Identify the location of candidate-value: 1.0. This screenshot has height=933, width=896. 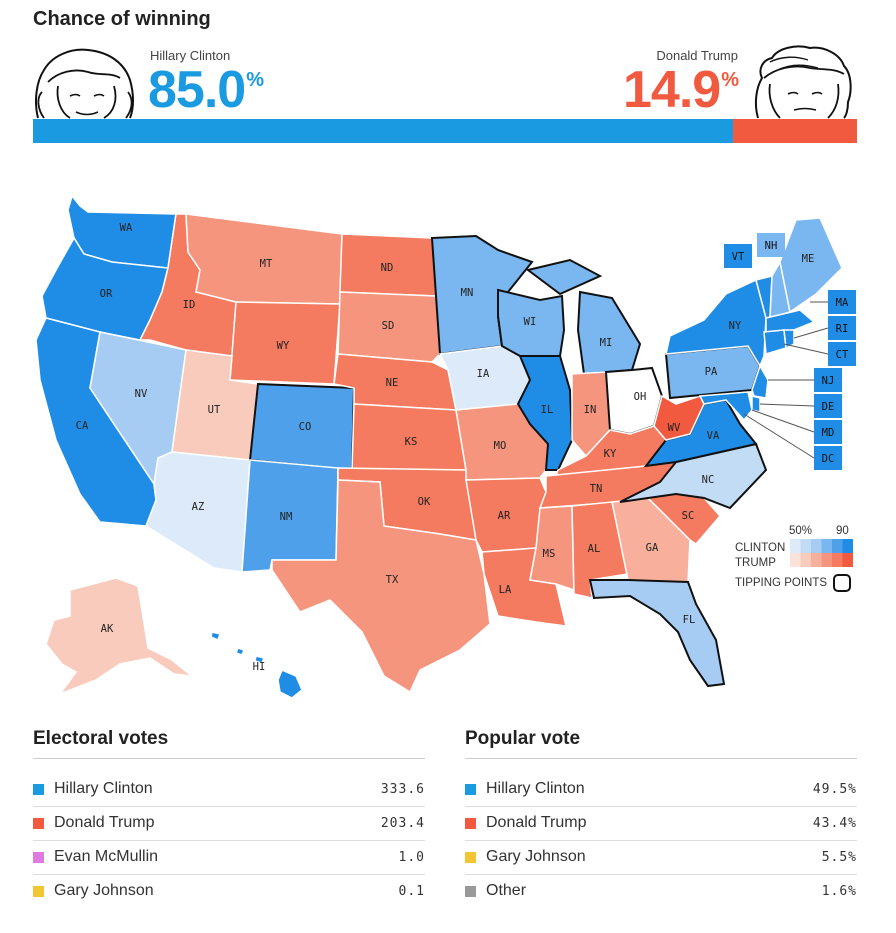
(411, 857).